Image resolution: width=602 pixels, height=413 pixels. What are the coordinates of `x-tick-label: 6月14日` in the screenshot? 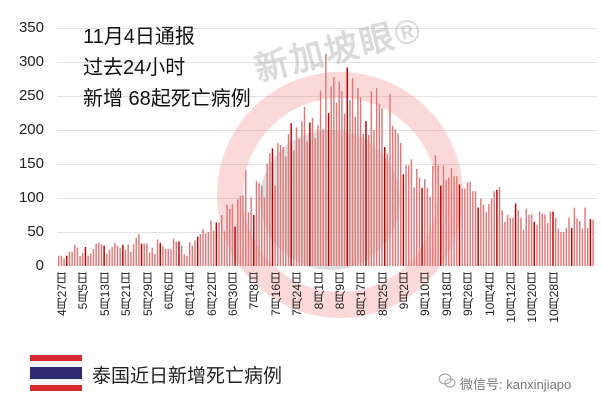 It's located at (190, 294).